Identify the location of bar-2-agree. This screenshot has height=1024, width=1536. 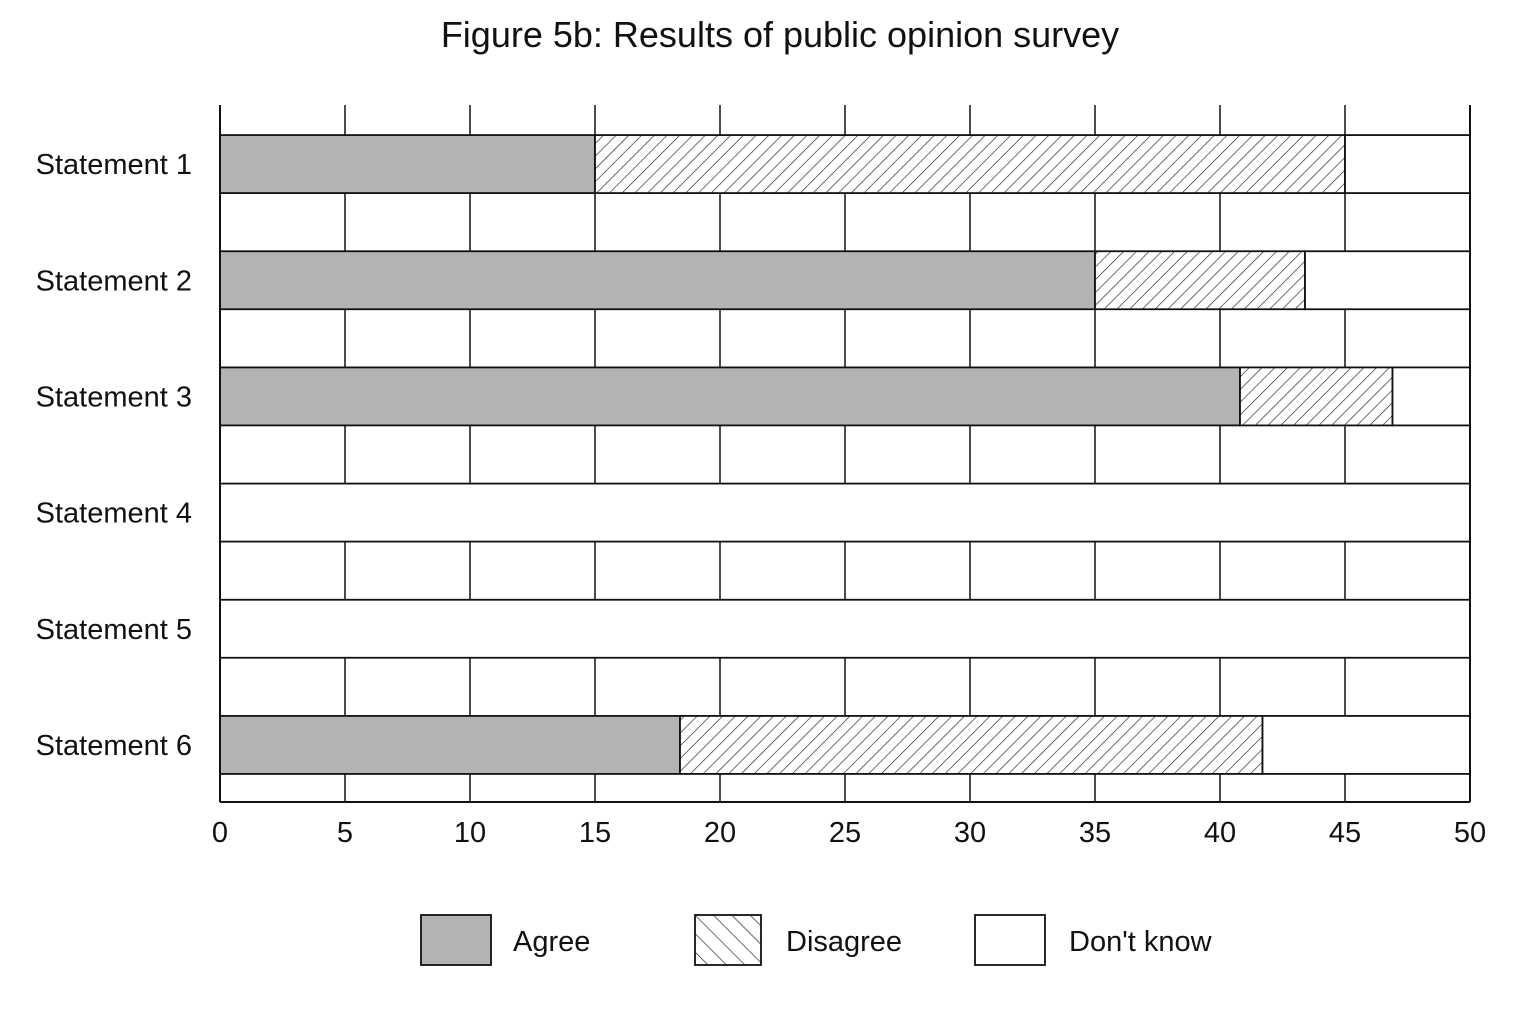
(657, 280).